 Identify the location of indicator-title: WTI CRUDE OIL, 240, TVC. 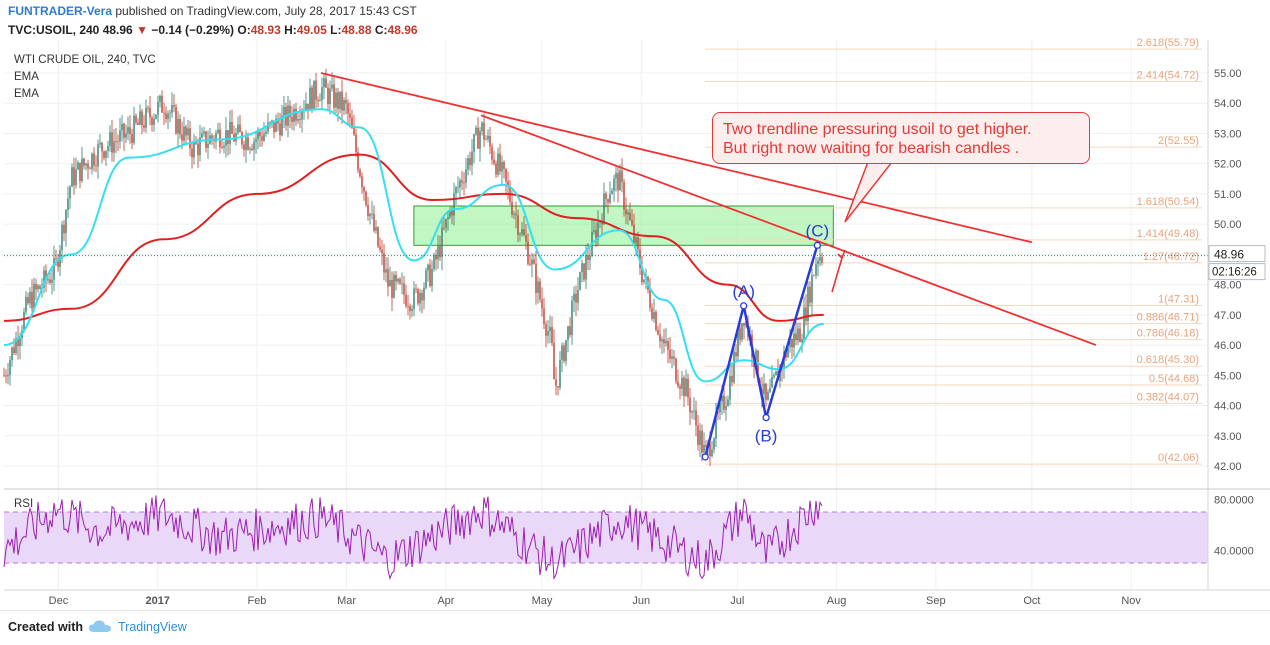
(85, 60).